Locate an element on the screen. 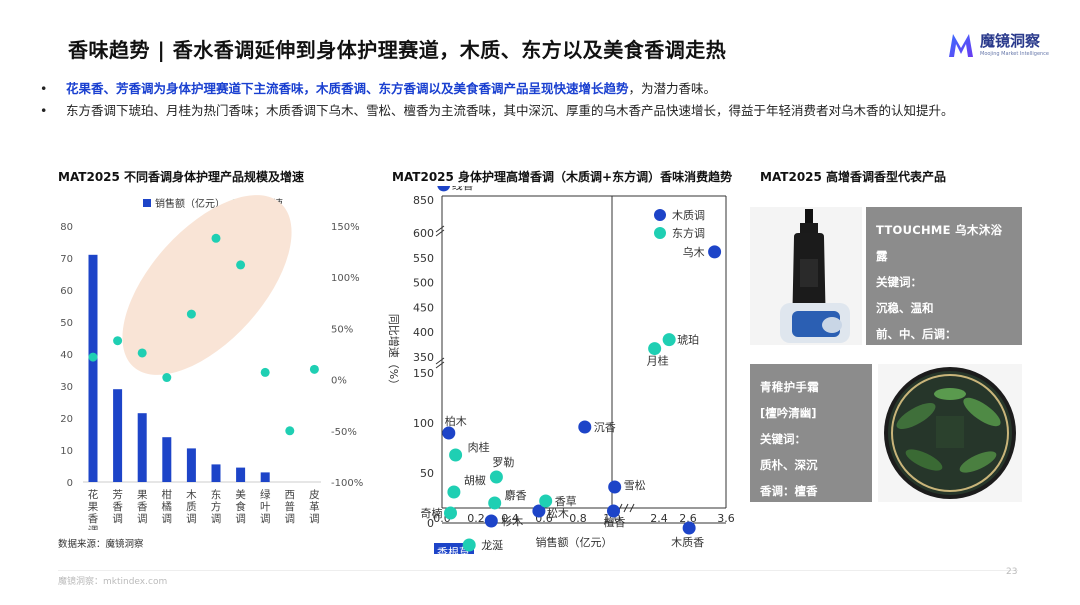 The height and width of the screenshot is (605, 1080). legend-dot-木质调 is located at coordinates (660, 215).